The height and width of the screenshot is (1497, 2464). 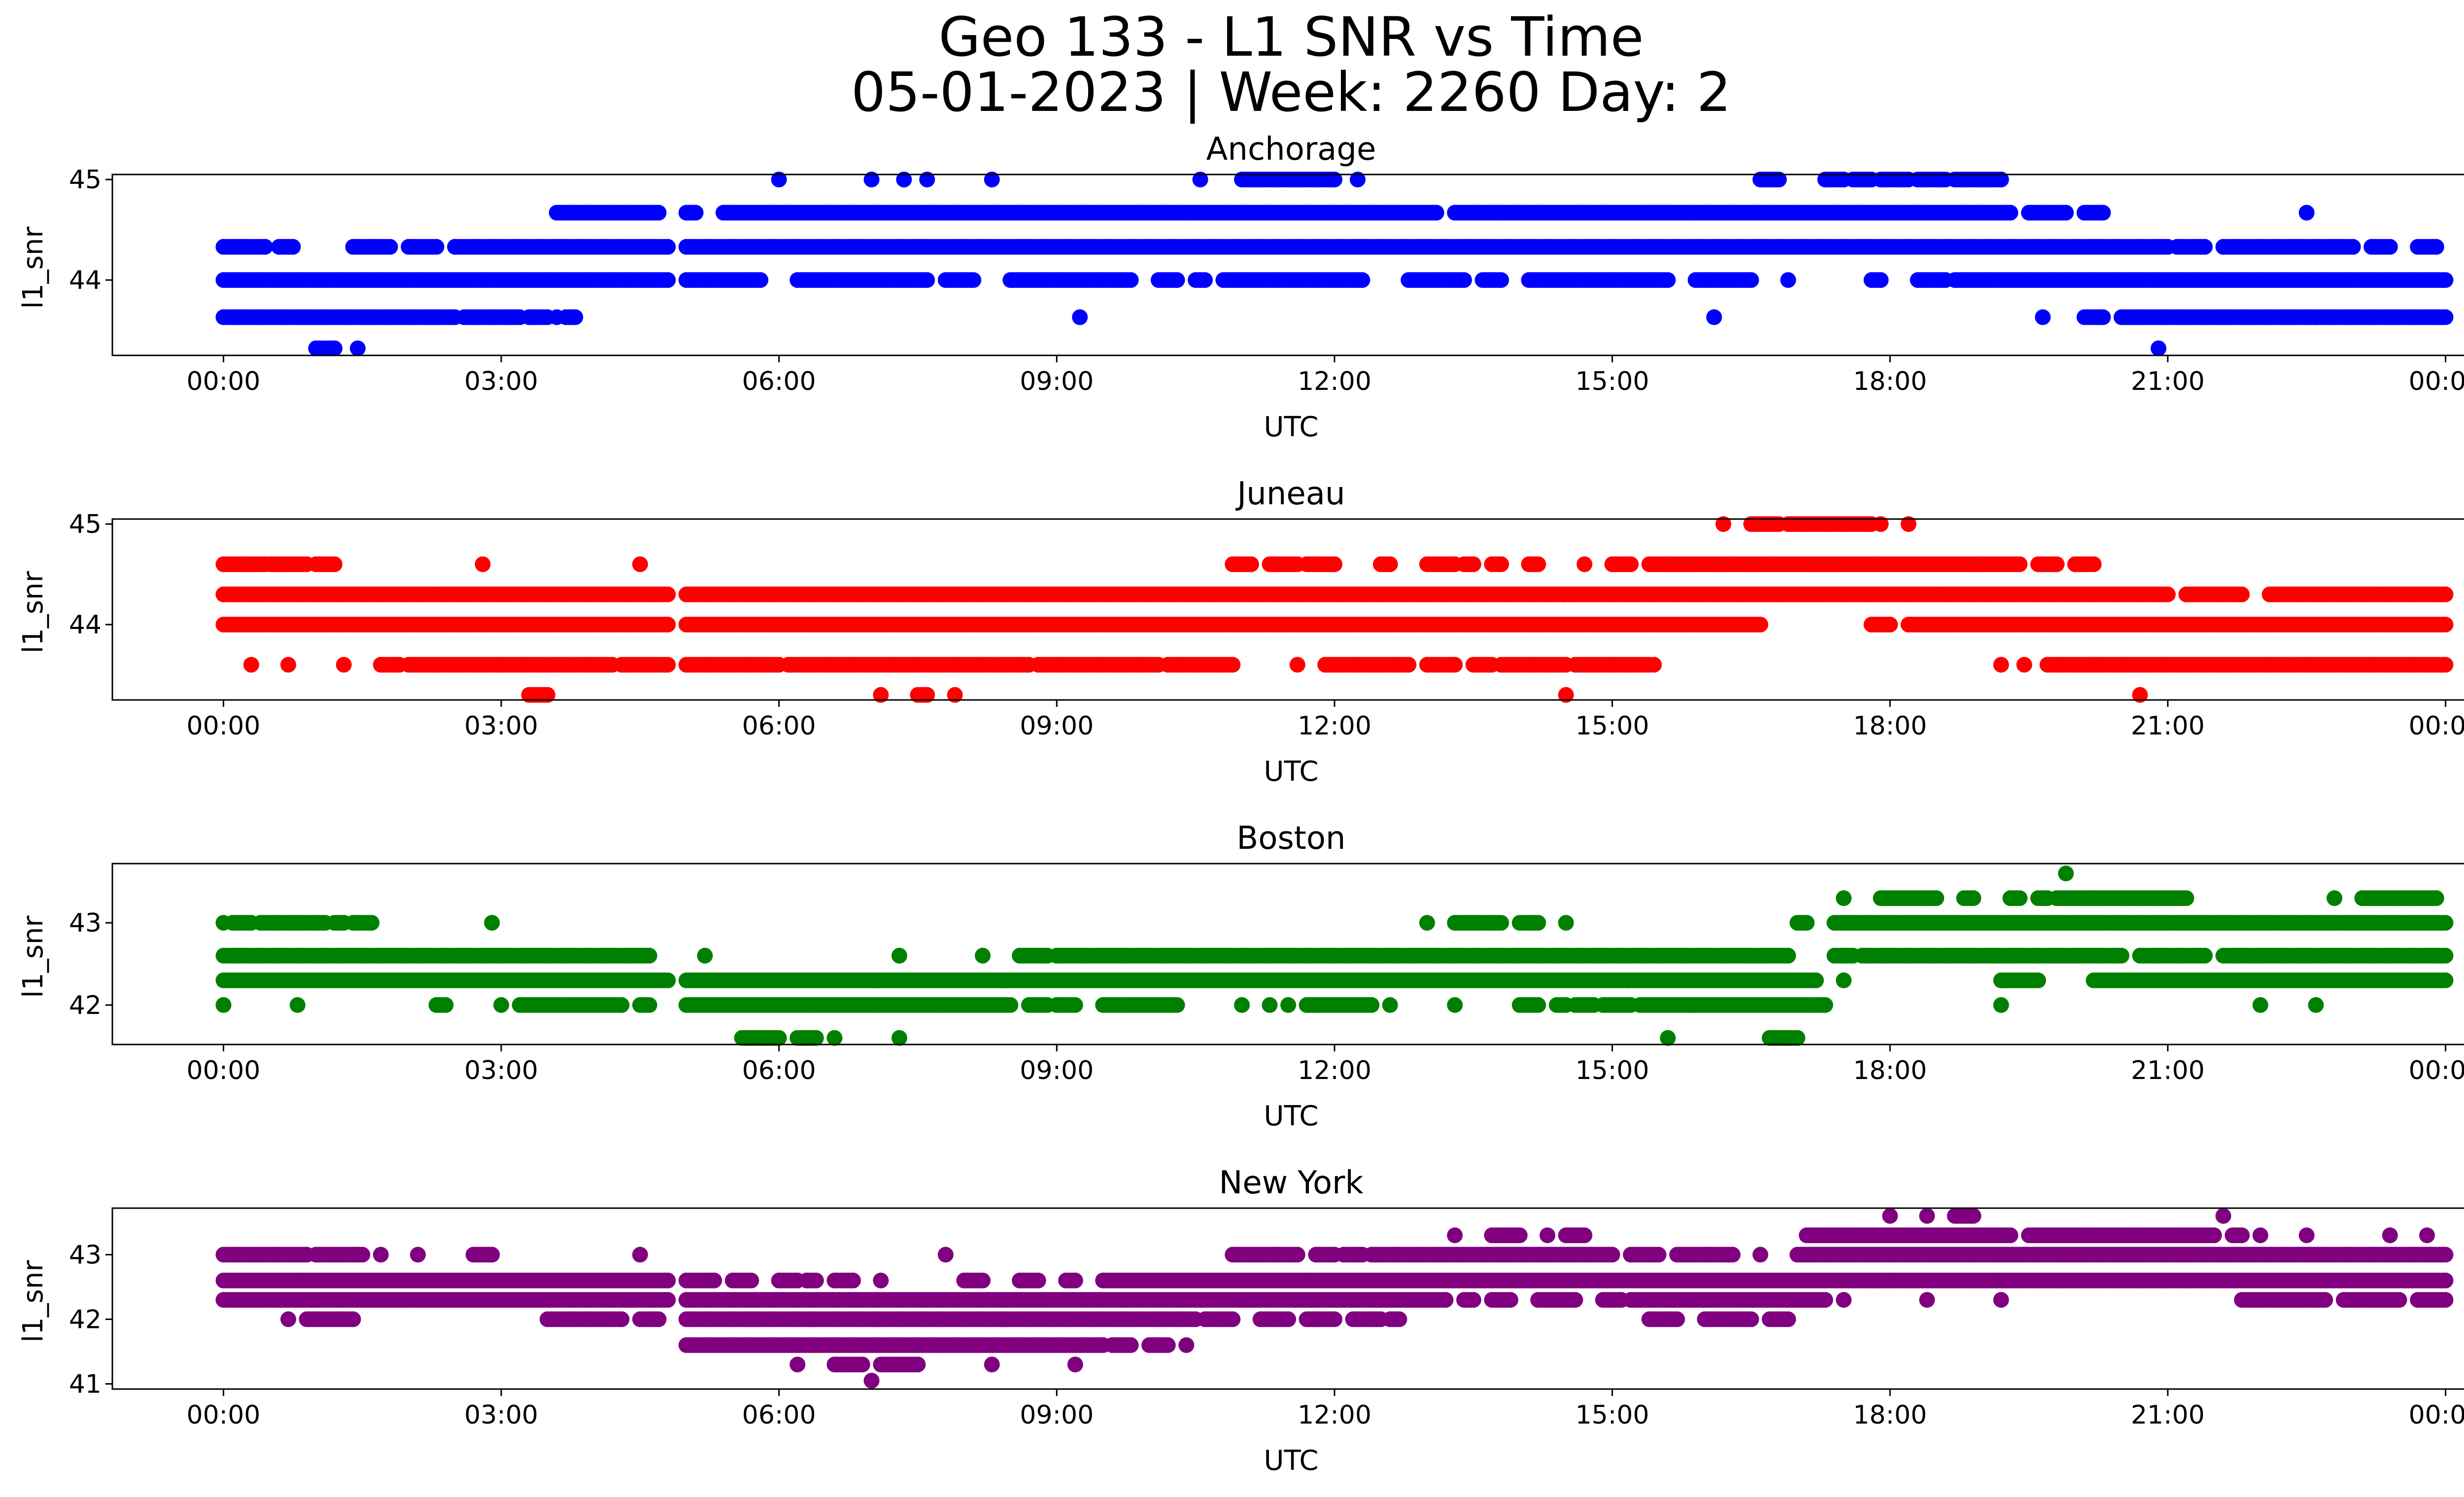 I want to click on axes-title: Juneau, so click(x=1290, y=494).